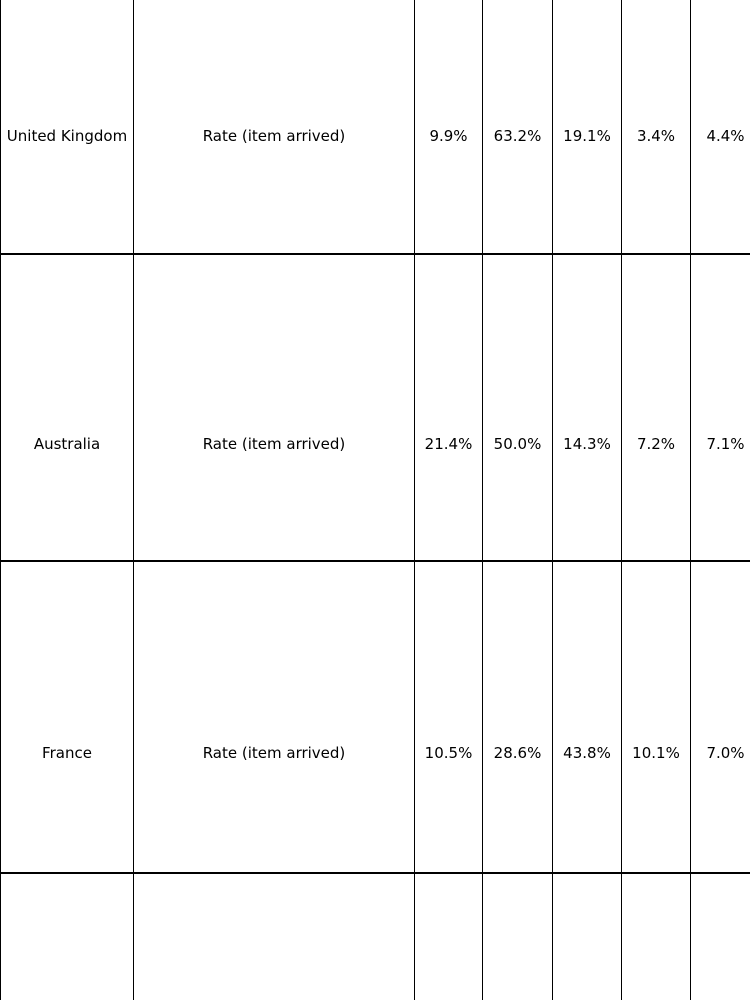 This screenshot has width=750, height=1000. I want to click on value-cell: 43.8%, so click(587, 717).